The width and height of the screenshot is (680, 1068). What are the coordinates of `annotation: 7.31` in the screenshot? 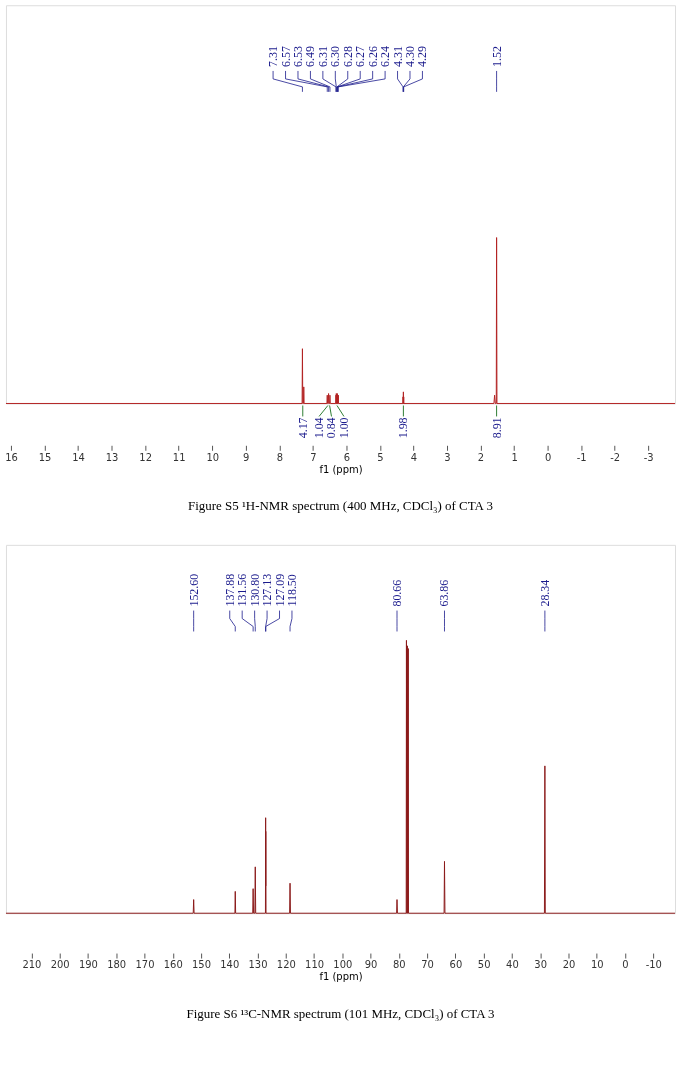 It's located at (273, 56).